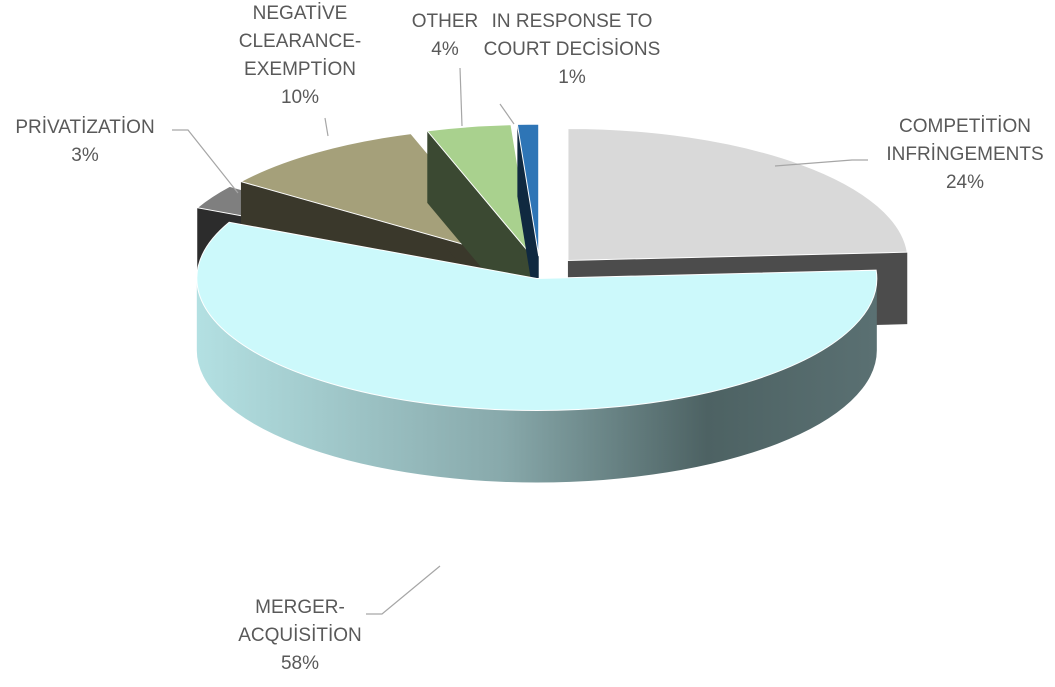 Image resolution: width=1055 pixels, height=687 pixels. What do you see at coordinates (300, 621) in the screenshot?
I see `category-label: MERGER-ACQUİSİTİON` at bounding box center [300, 621].